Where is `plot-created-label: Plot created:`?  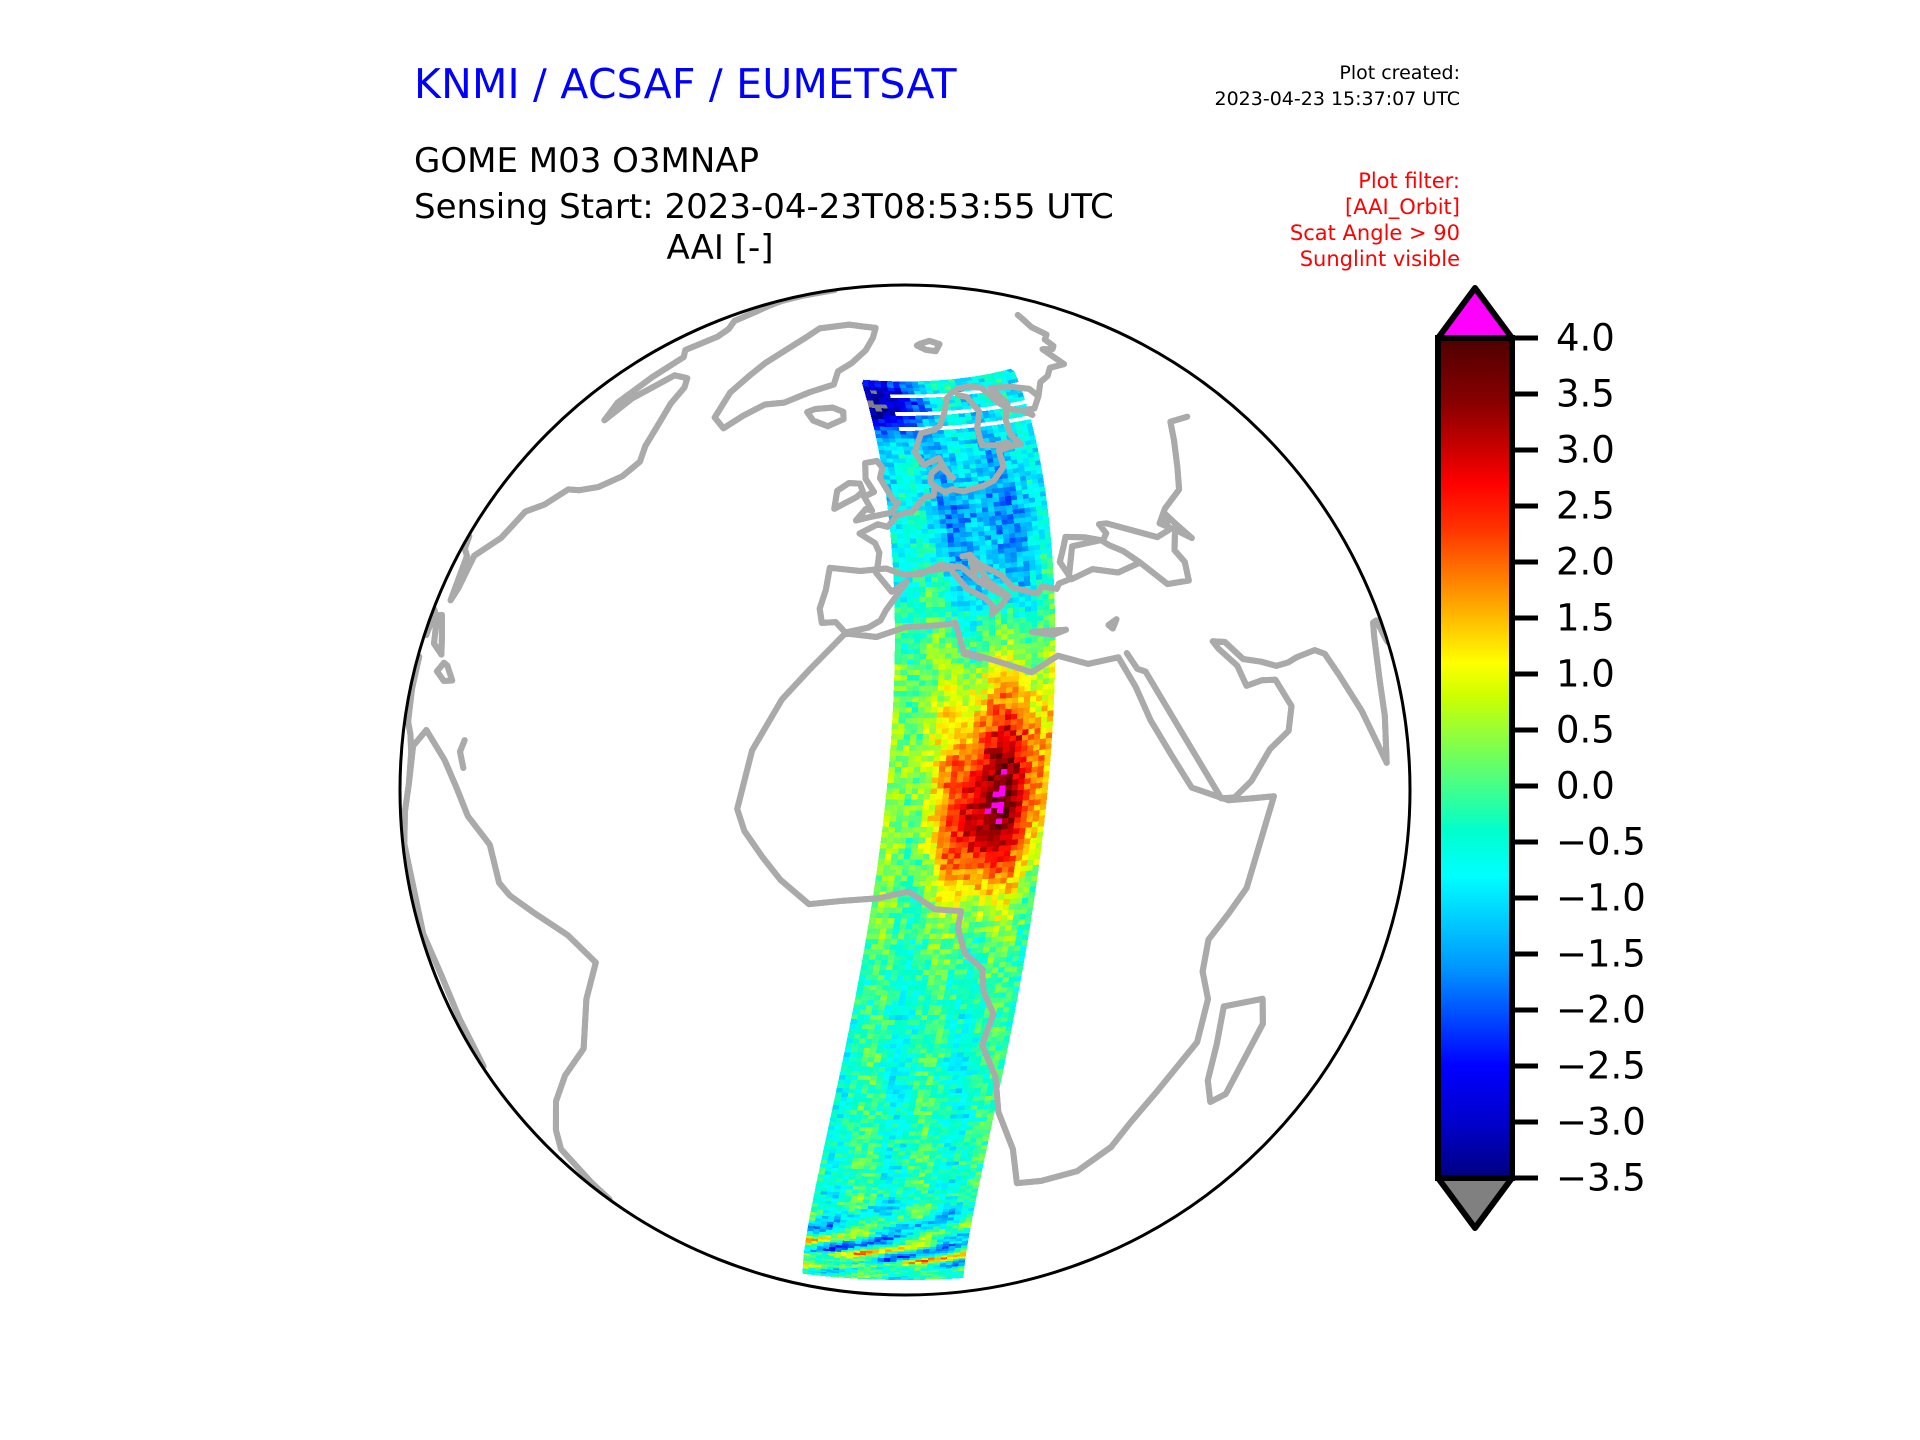 plot-created-label: Plot created: is located at coordinates (1399, 73).